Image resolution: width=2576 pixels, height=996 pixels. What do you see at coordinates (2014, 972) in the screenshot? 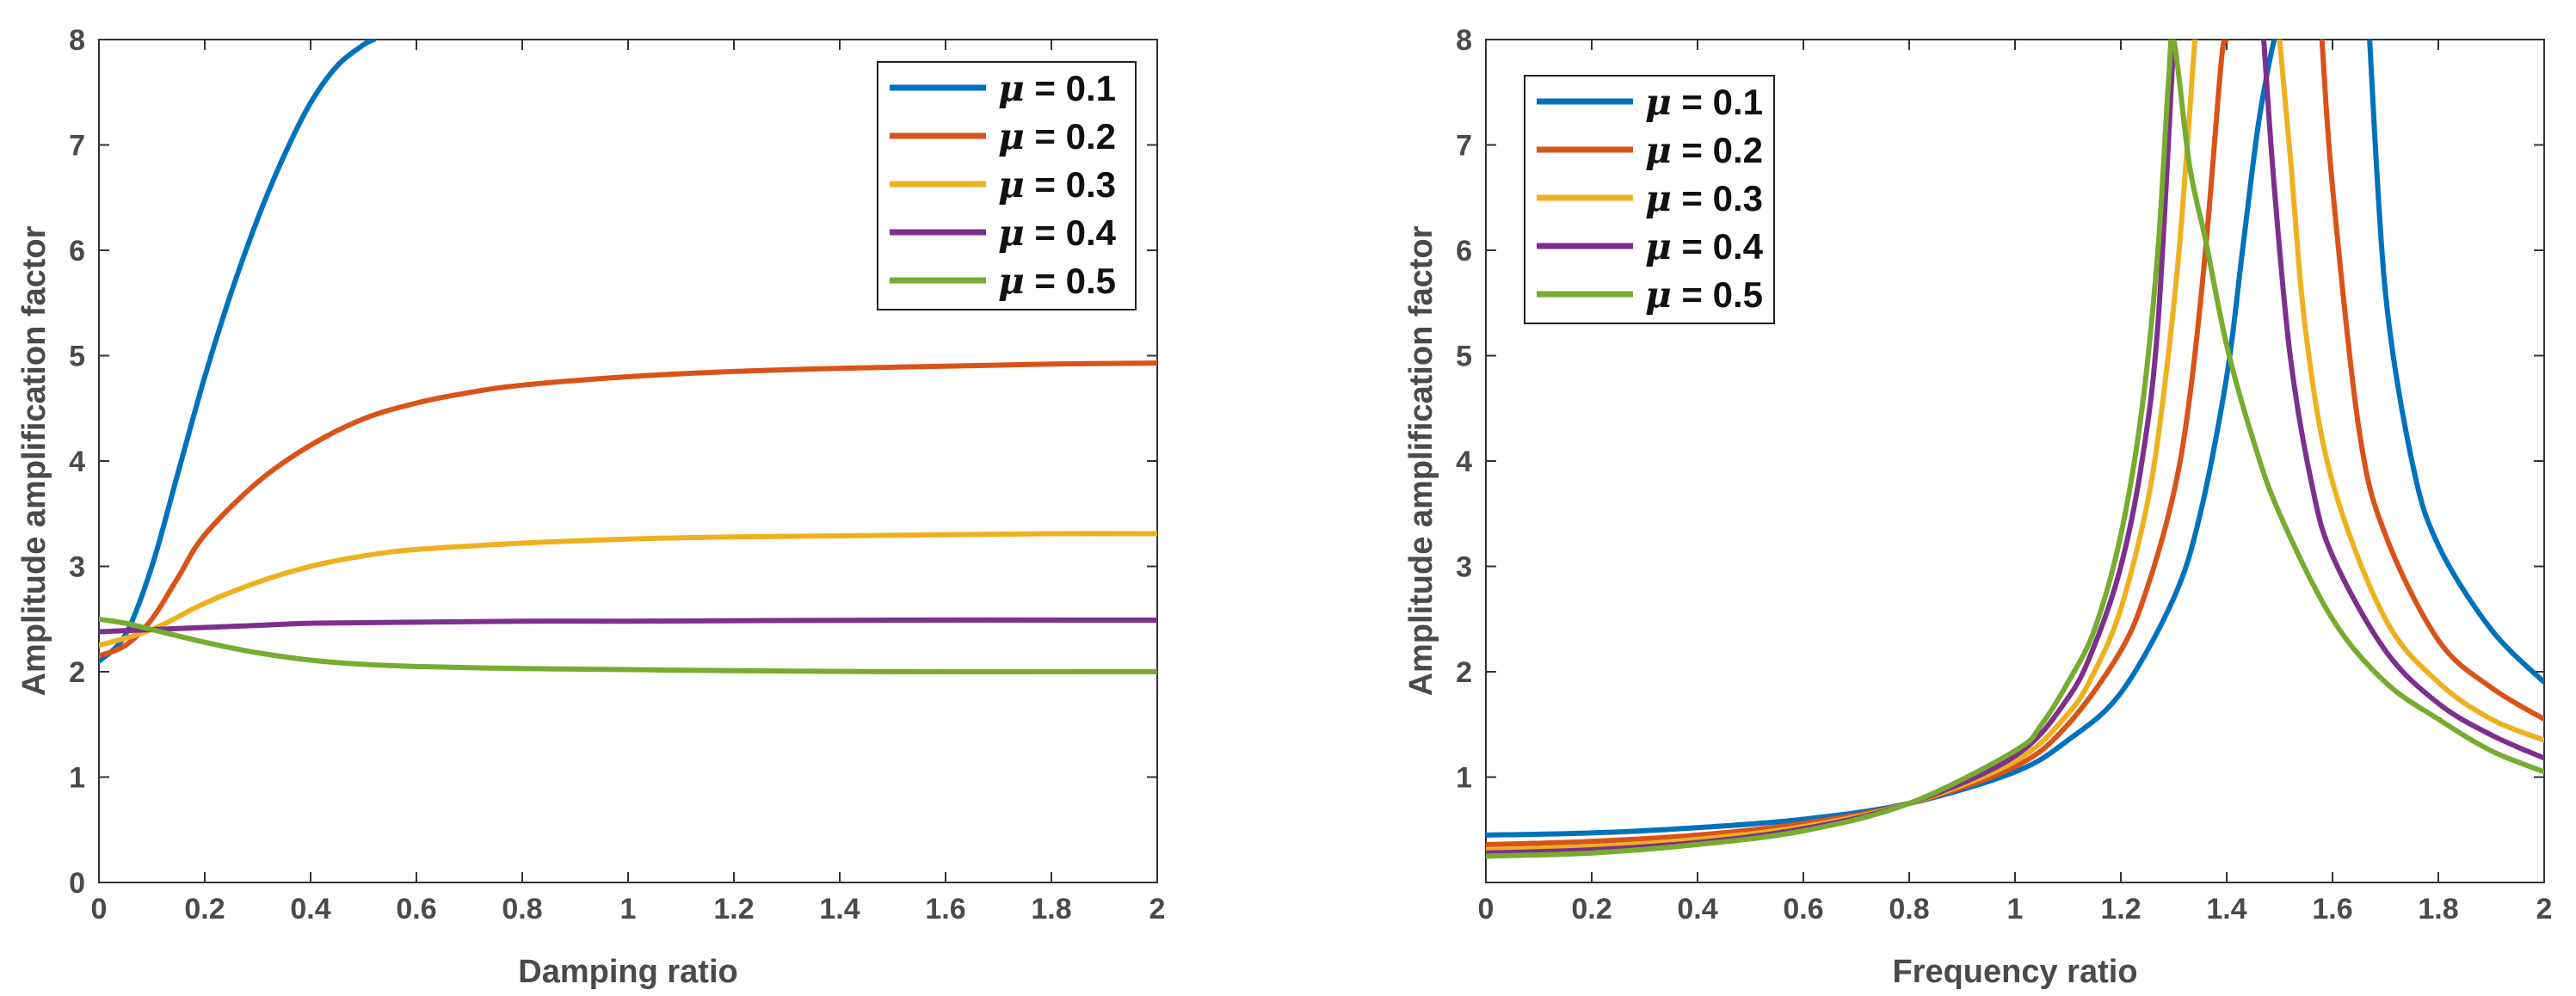
I see `x-axis-label-right: Frequency ratio` at bounding box center [2014, 972].